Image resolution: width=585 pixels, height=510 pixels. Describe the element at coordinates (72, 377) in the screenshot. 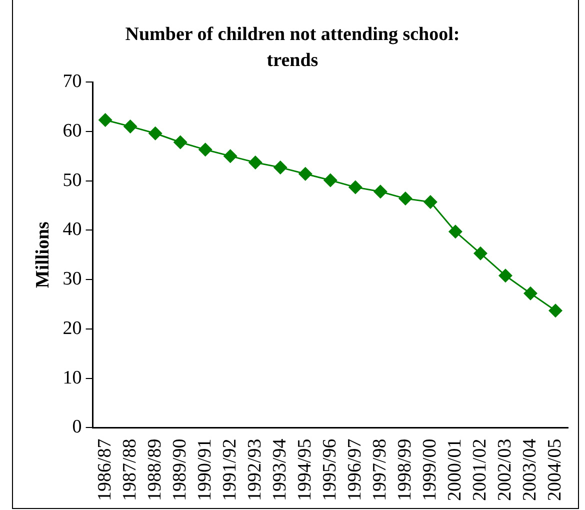

I see `y-tick-label: 10` at that location.